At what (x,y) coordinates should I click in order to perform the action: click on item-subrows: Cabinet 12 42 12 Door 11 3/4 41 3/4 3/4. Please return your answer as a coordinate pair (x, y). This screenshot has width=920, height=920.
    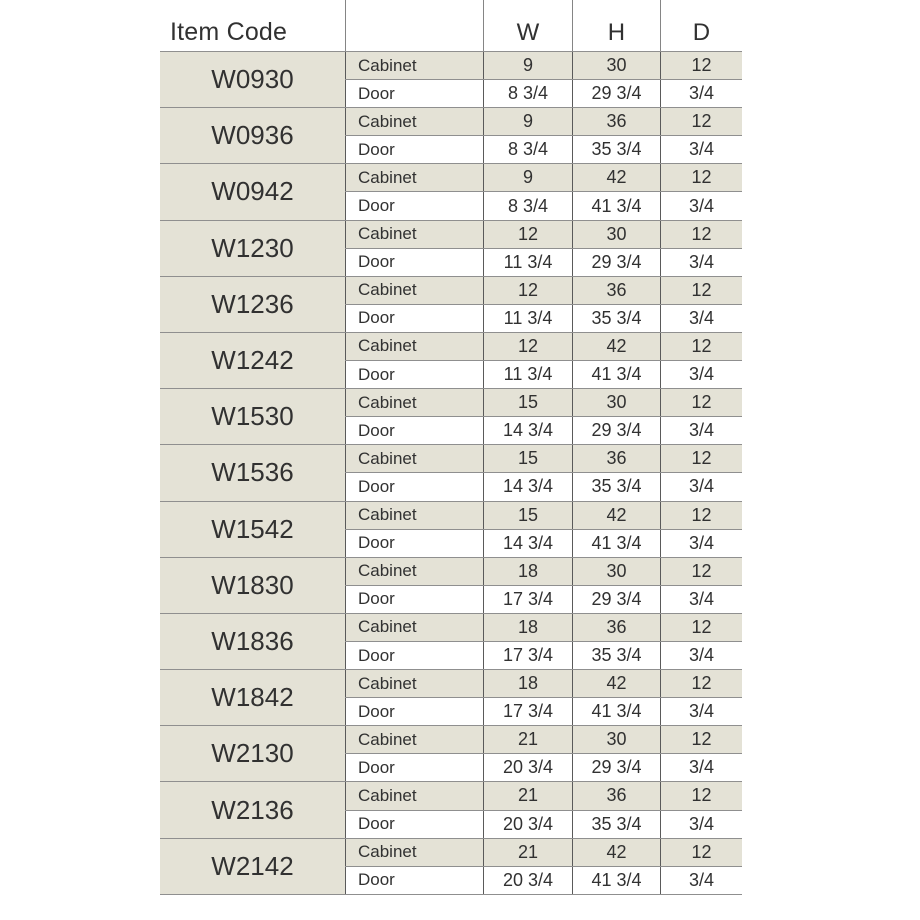
    Looking at the image, I should click on (543, 360).